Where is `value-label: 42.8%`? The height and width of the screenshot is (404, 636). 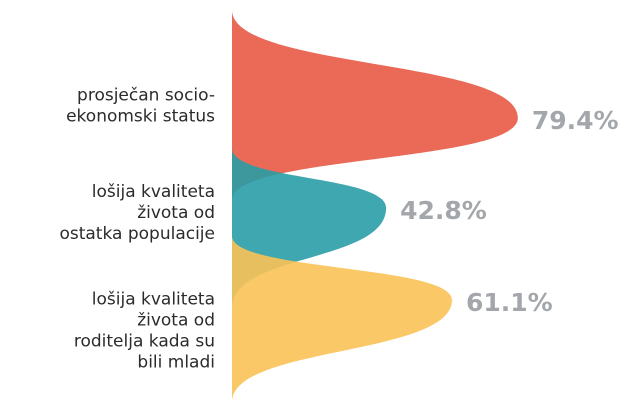
value-label: 42.8% is located at coordinates (443, 210).